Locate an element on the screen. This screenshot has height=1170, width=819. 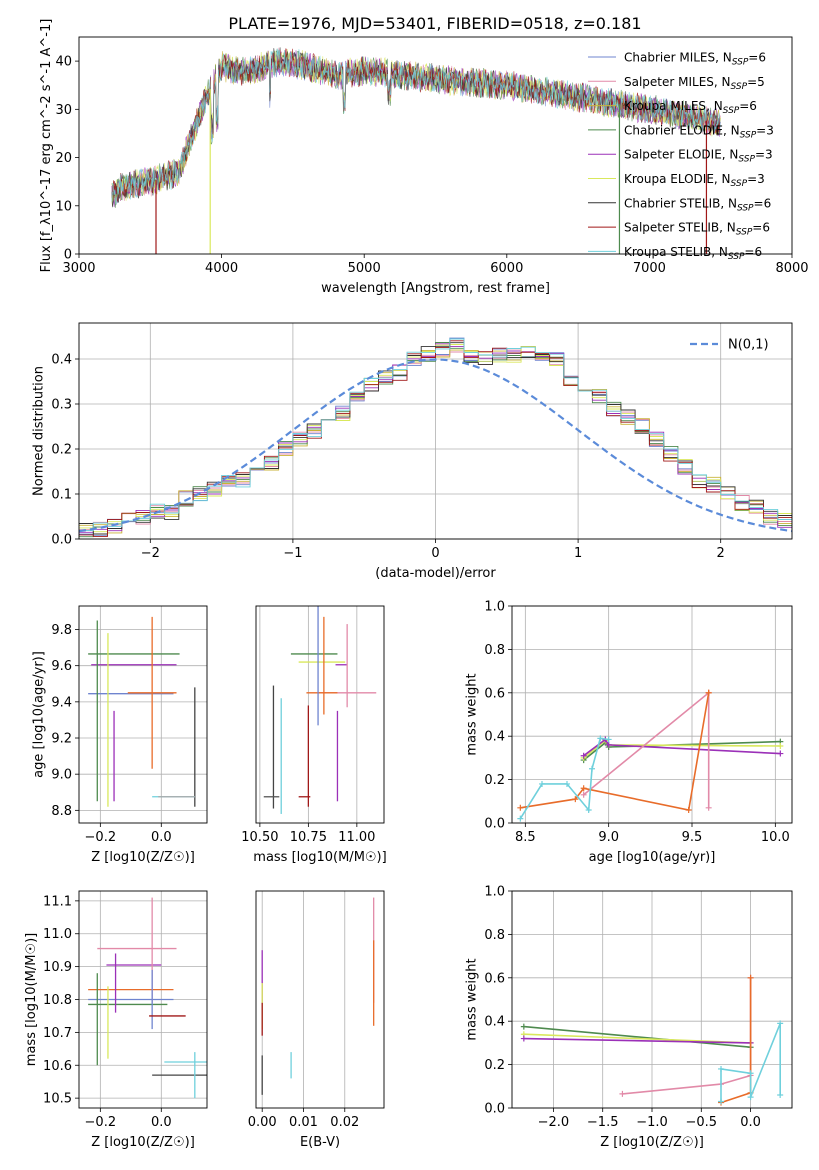
legend-entry: Kroupa STELIB, NSSP=6 is located at coordinates (693, 253).